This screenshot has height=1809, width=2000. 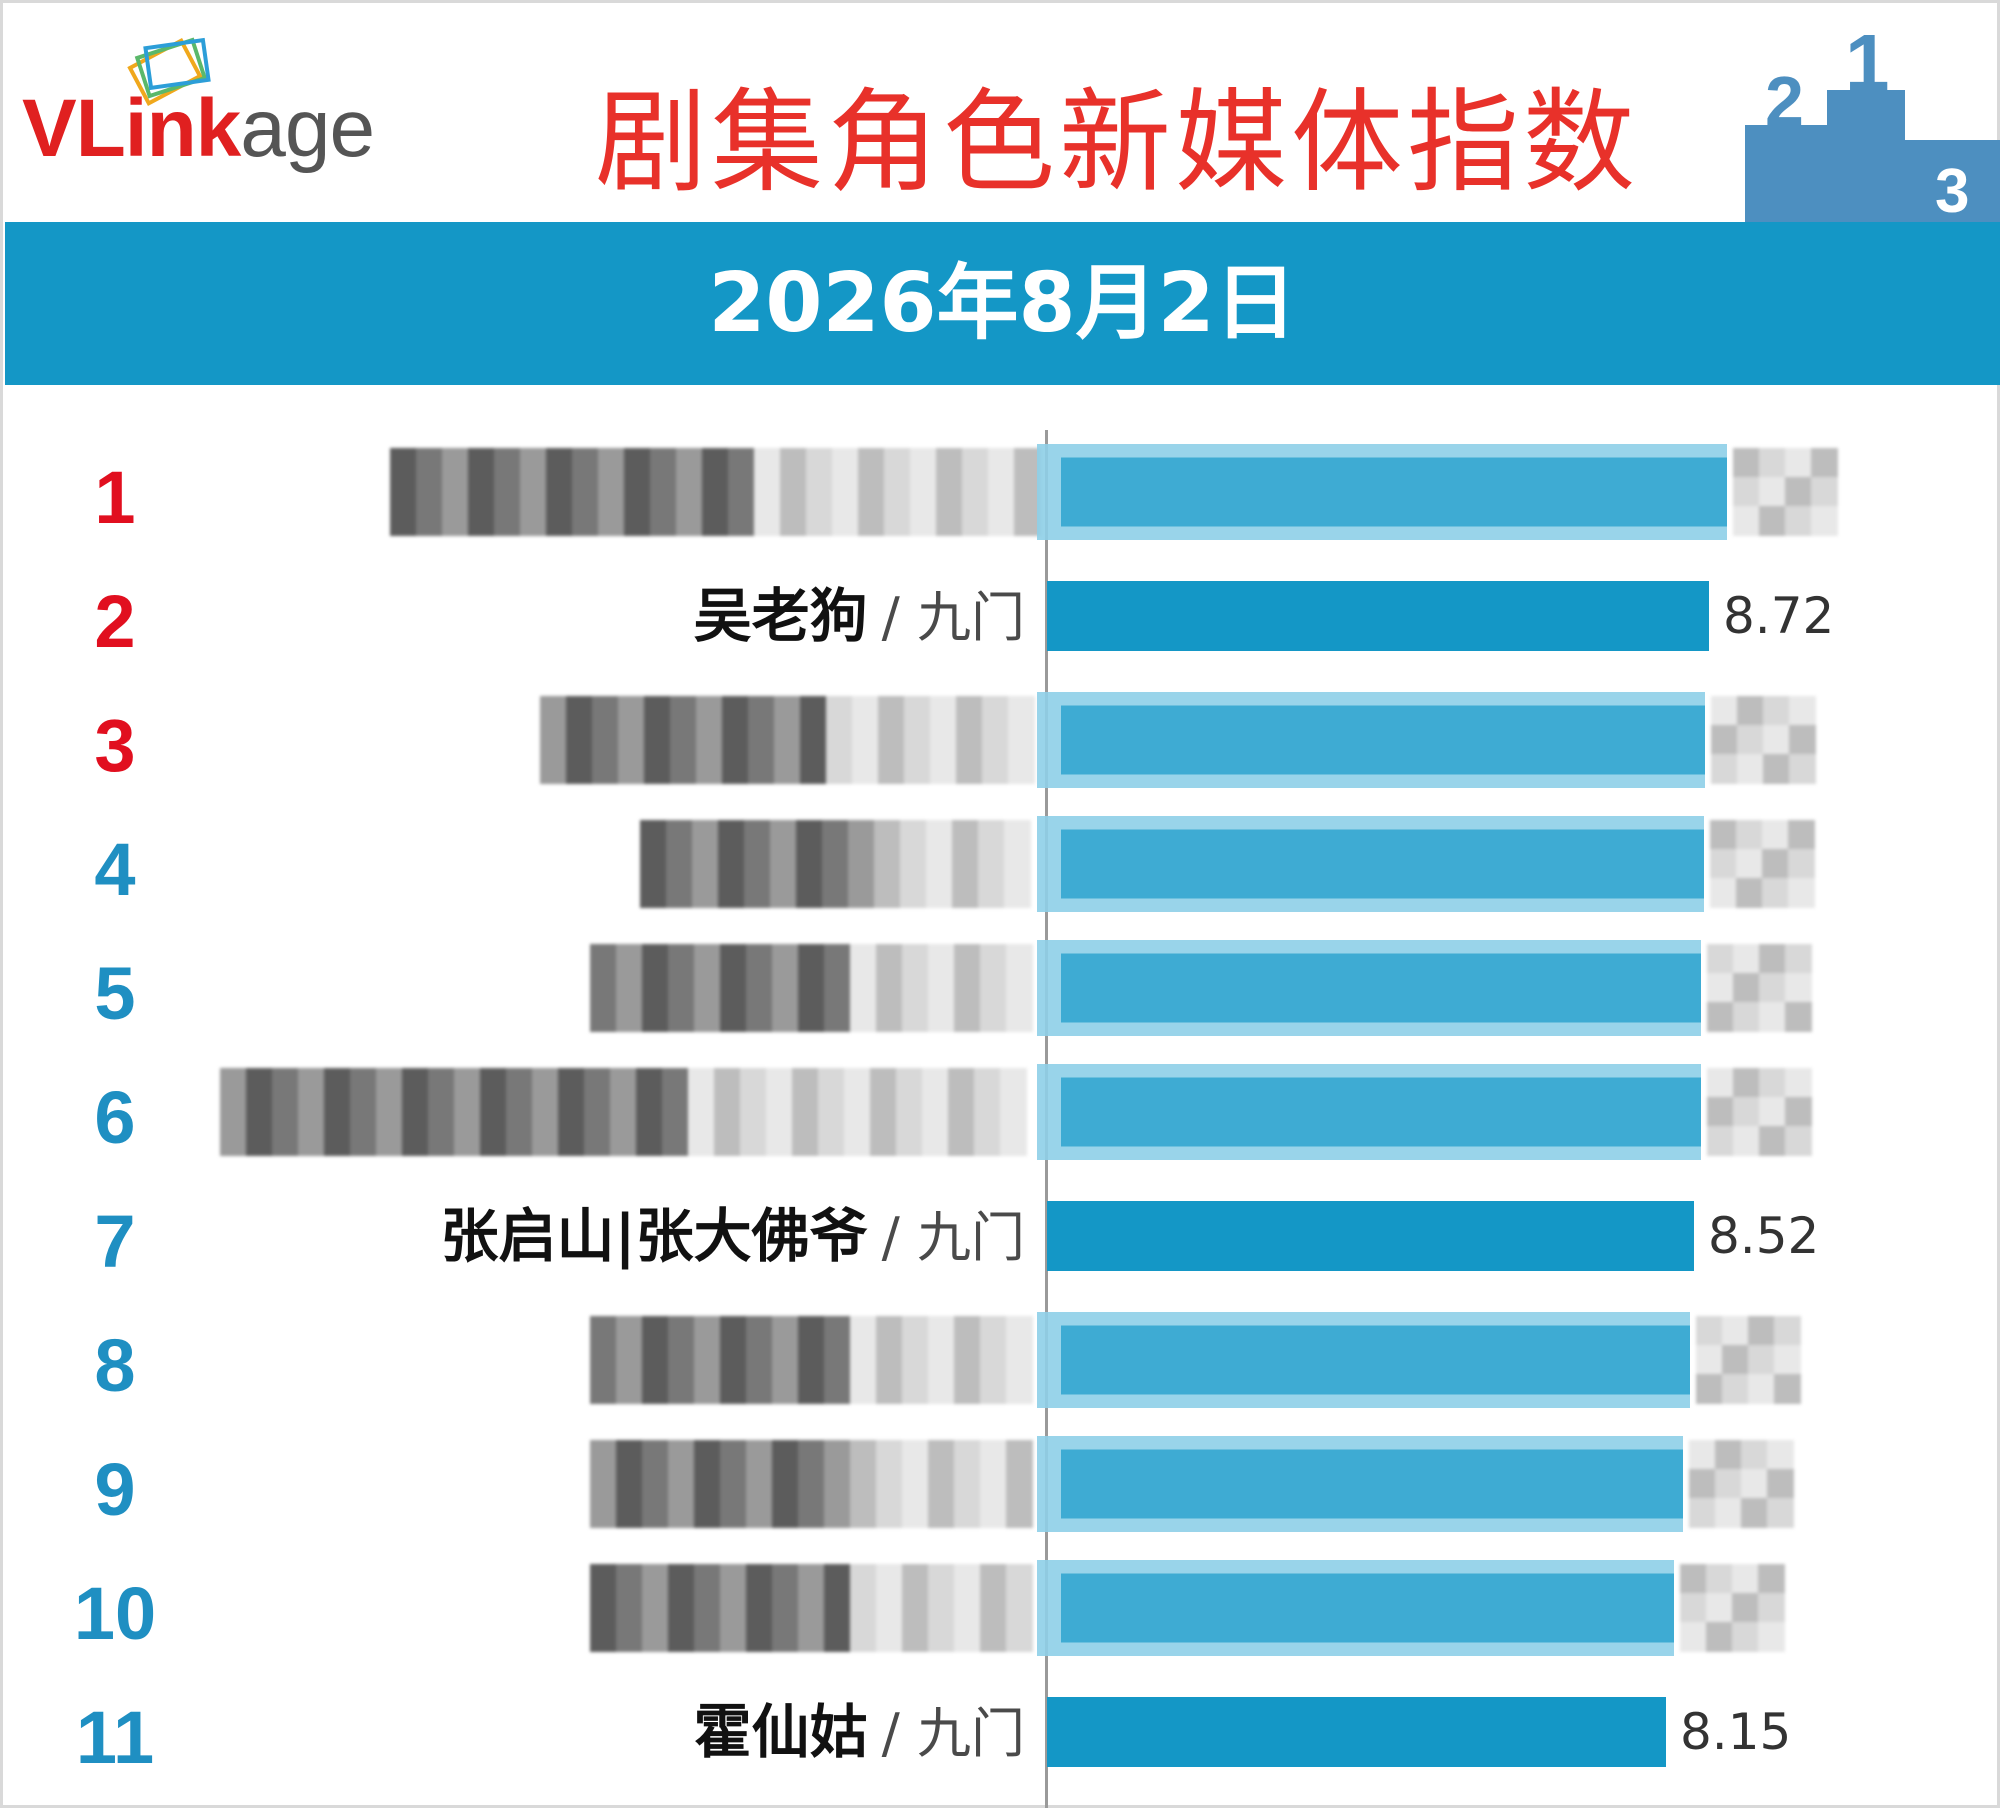 What do you see at coordinates (1952, 189) in the screenshot?
I see `svg-text: 3` at bounding box center [1952, 189].